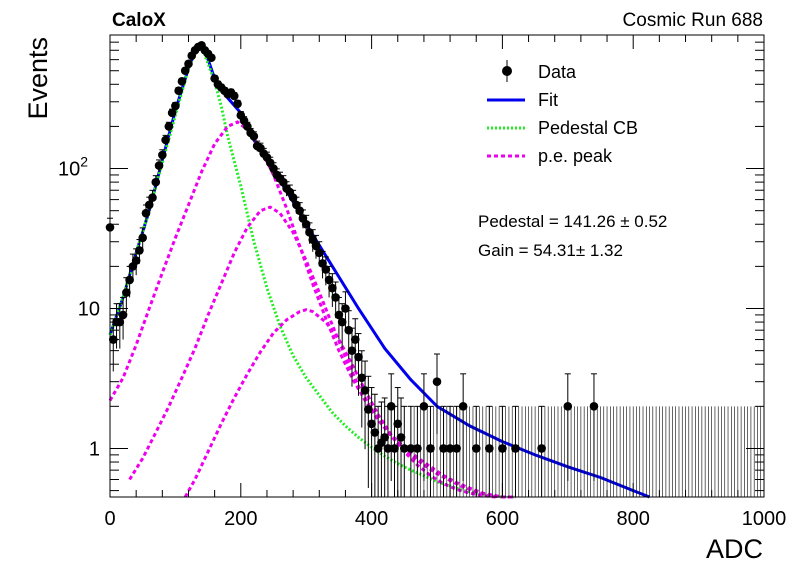  What do you see at coordinates (575, 156) in the screenshot?
I see `legend-p-e-peak-label: p.e. peak` at bounding box center [575, 156].